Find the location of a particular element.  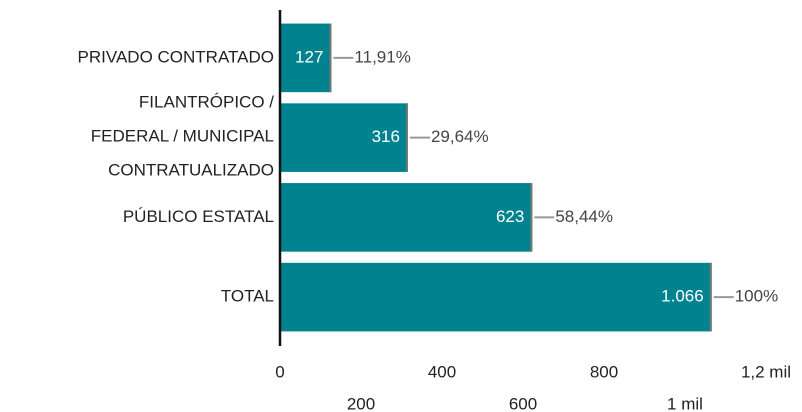

x-tick-label: 800 is located at coordinates (604, 371).